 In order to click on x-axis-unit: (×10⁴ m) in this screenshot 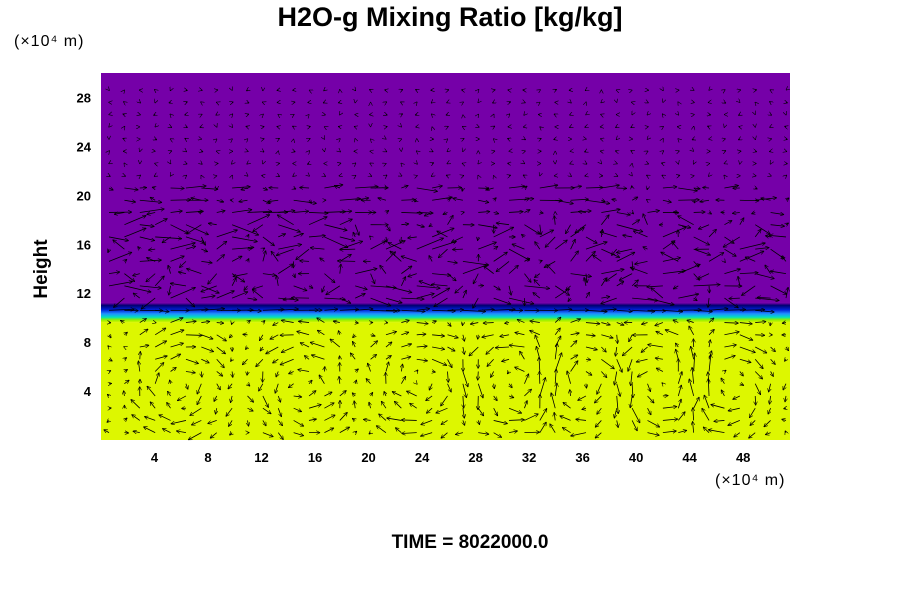, I will do `click(750, 480)`.